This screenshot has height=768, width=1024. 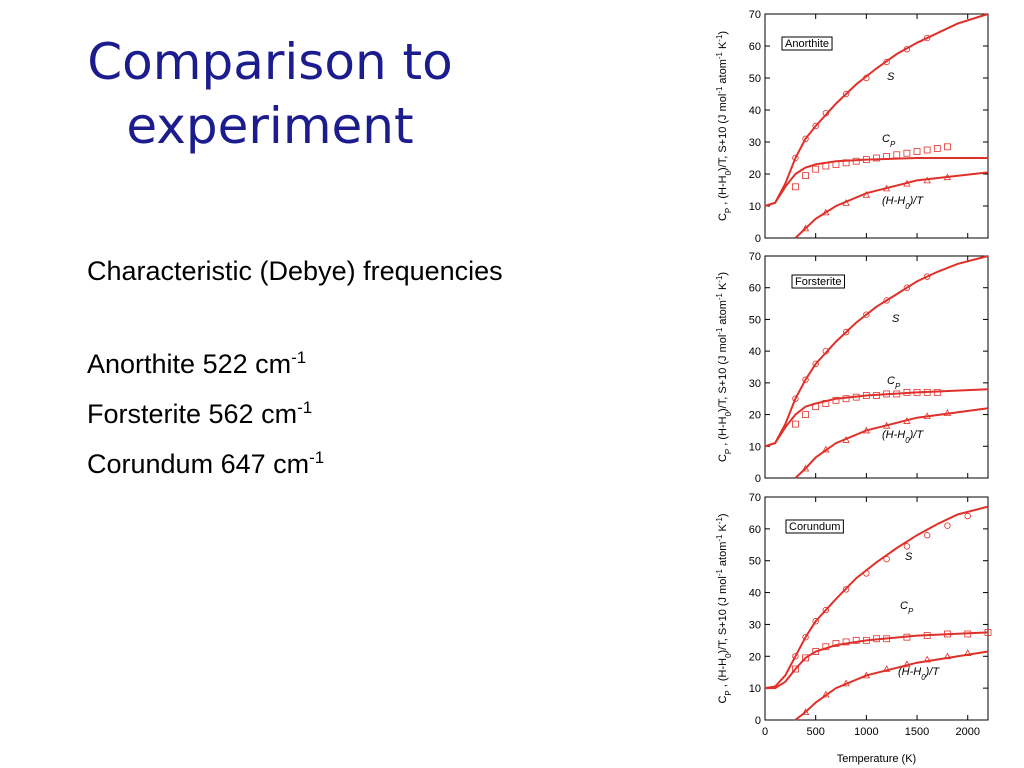 I want to click on plot-frame, so click(x=876, y=126).